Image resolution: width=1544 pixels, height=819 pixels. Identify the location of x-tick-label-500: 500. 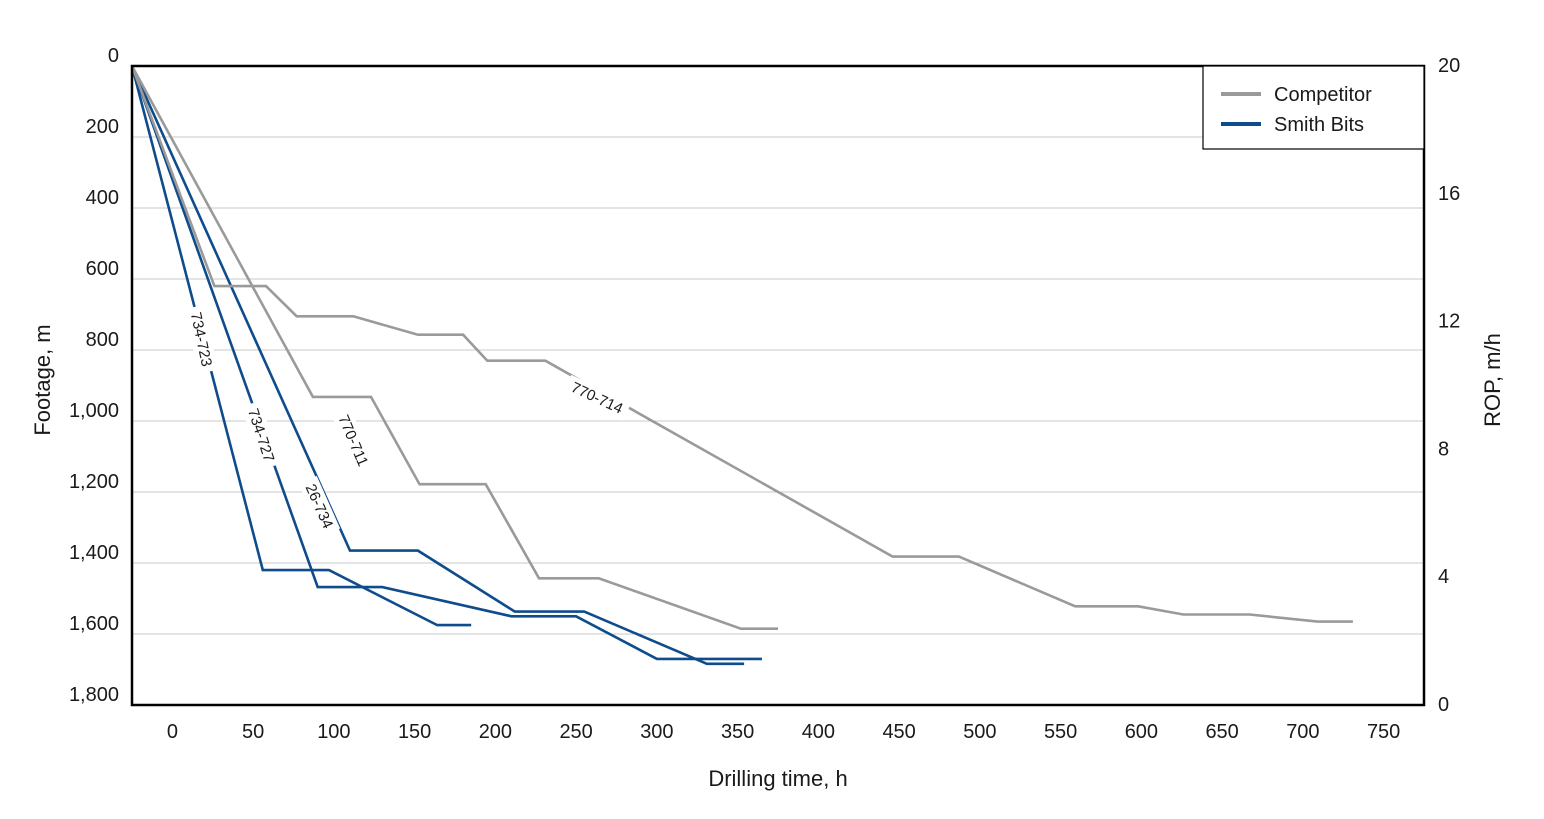
(979, 732).